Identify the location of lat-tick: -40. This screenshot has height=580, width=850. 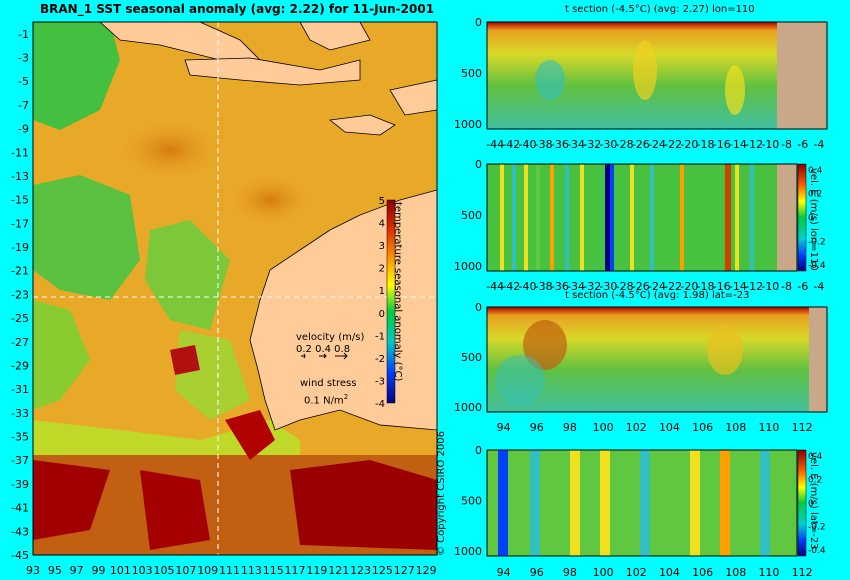
(527, 286).